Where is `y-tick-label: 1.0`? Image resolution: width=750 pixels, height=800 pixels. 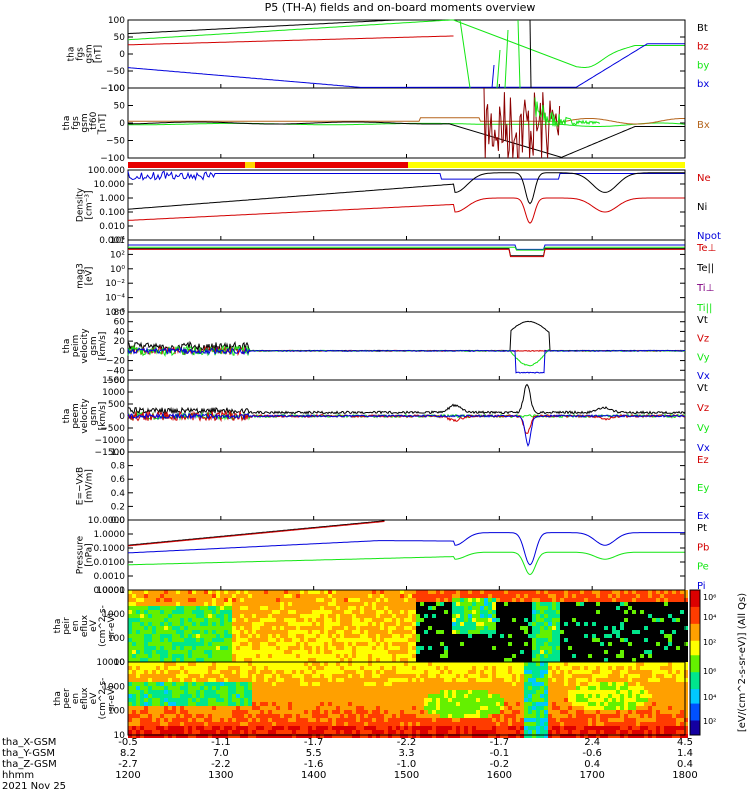 y-tick-label: 1.0 is located at coordinates (118, 453).